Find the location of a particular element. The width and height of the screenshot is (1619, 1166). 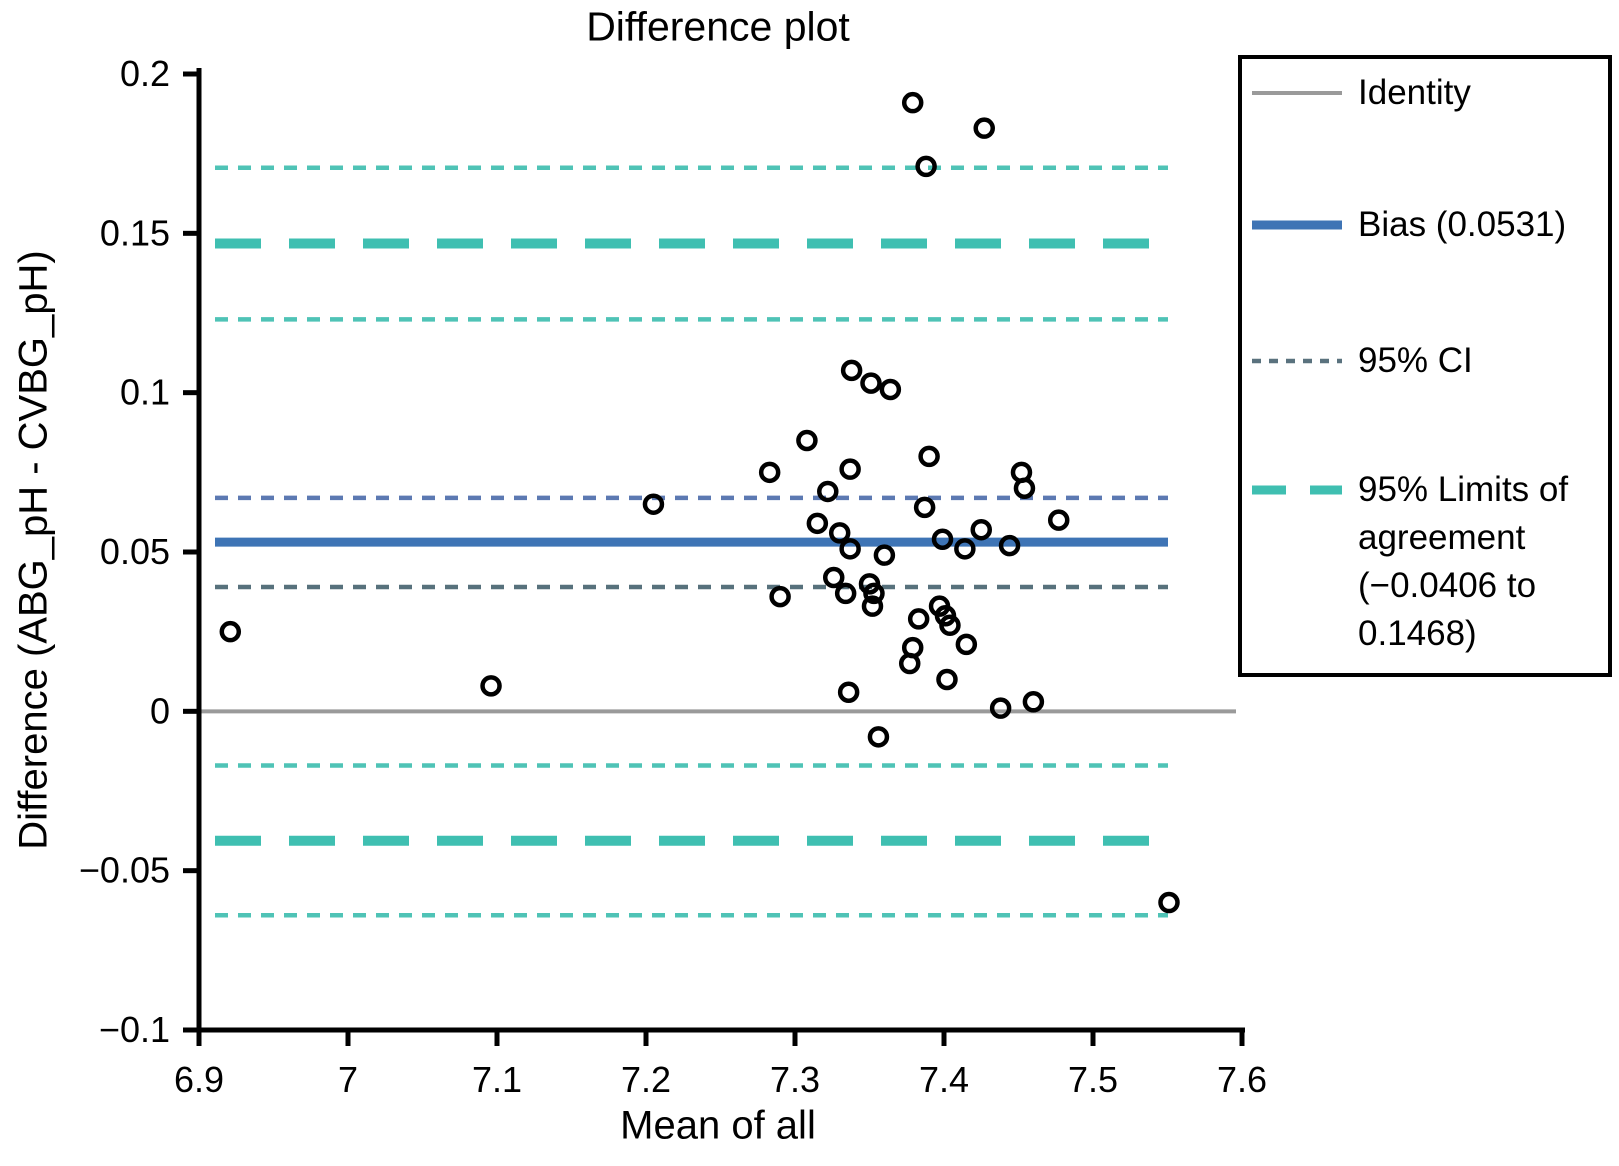

x-tick-label: 7.2 is located at coordinates (646, 1079).